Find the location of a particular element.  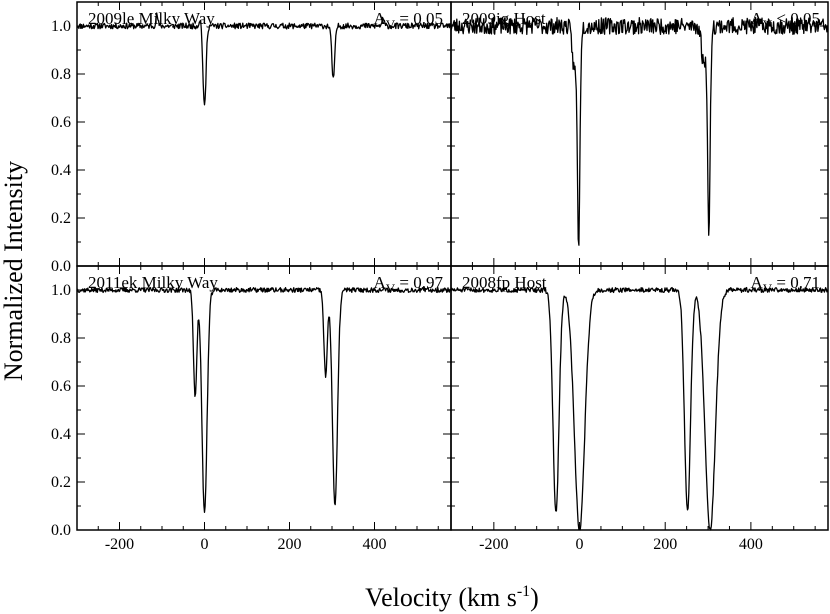

panel-title: 2011ek Milky Way is located at coordinates (153, 282).